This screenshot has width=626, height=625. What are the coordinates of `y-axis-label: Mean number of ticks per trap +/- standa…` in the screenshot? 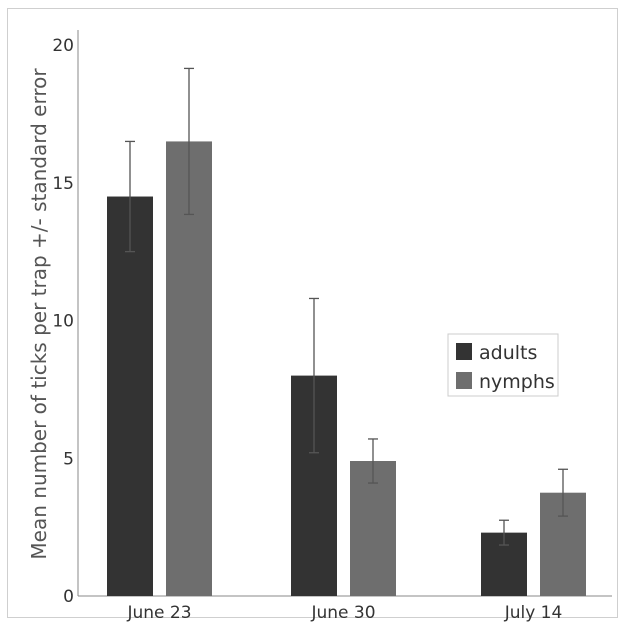 It's located at (39, 314).